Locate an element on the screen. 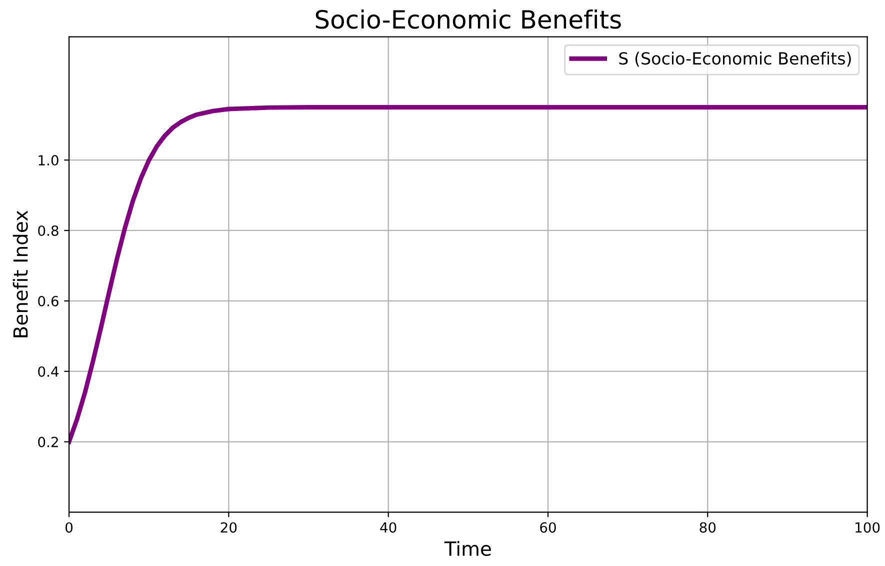  x-tick-label: 40 is located at coordinates (388, 527).